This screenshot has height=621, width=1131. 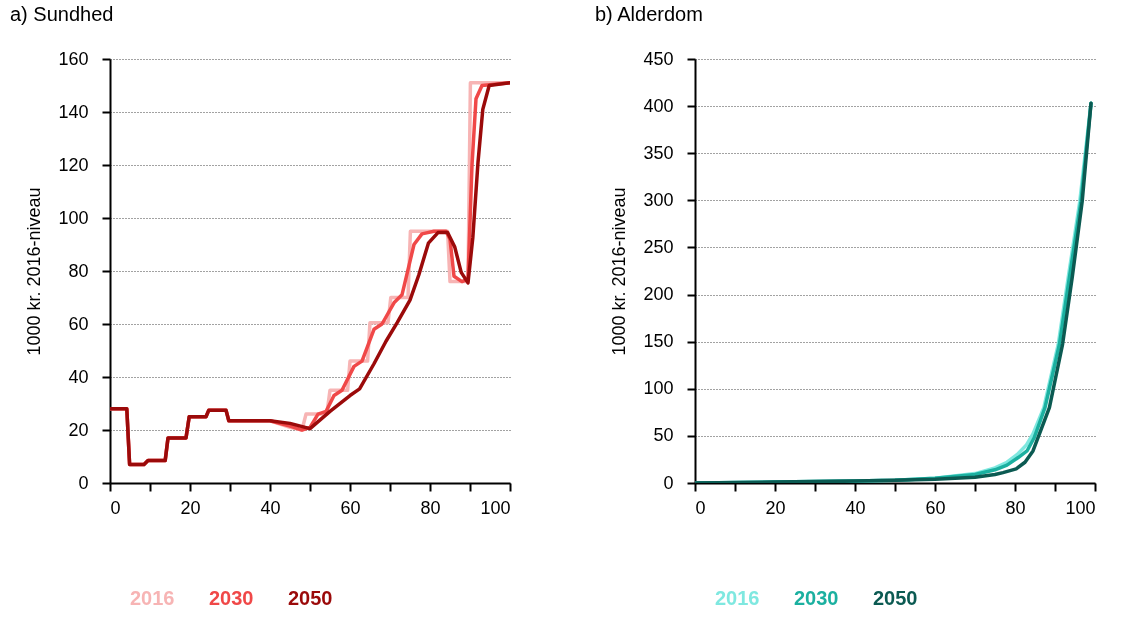 I want to click on y-tick-label: 60, so click(x=78, y=323).